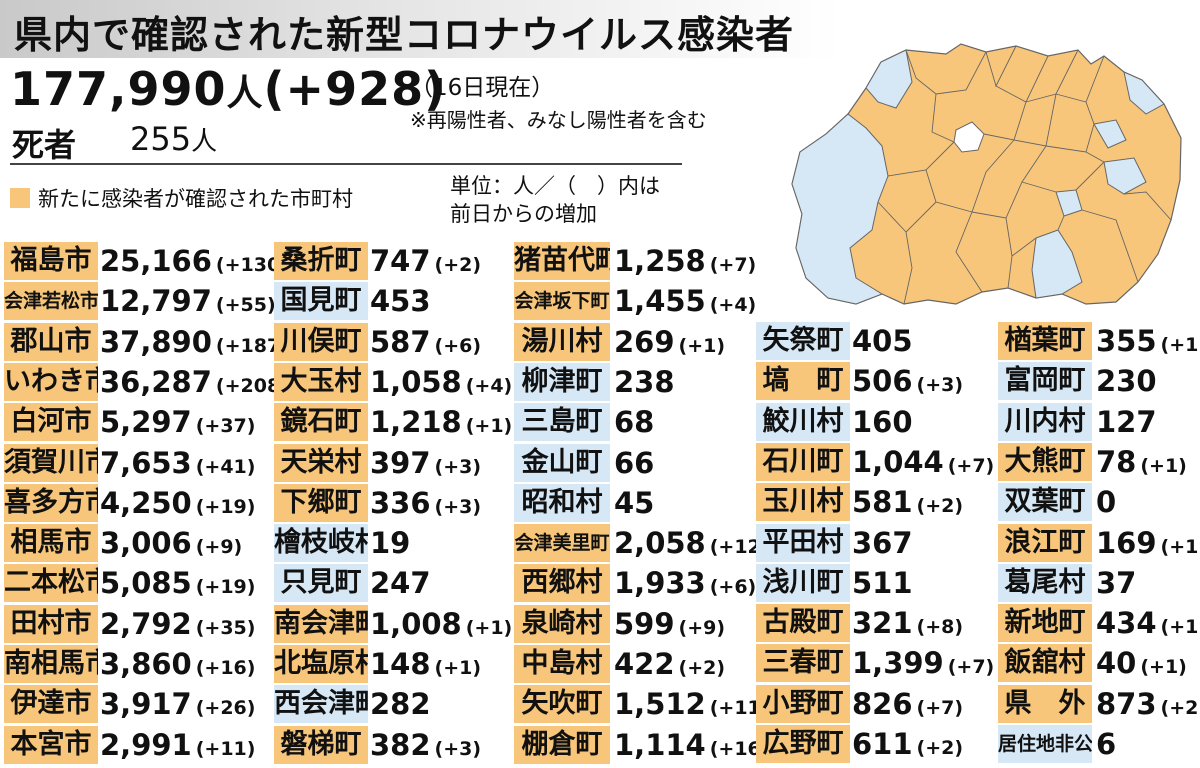 This screenshot has height=768, width=1200. Describe the element at coordinates (1116, 583) in the screenshot. I see `municipality-cases: 37` at that location.